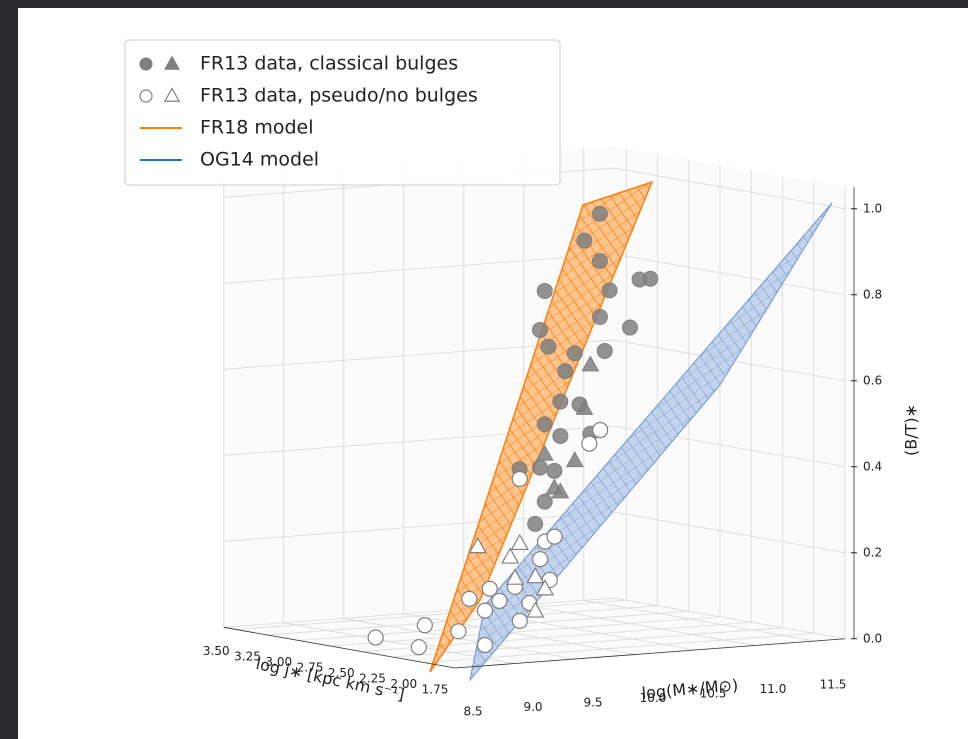 Image resolution: width=968 pixels, height=739 pixels. I want to click on z-tick-label: 0.2, so click(872, 552).